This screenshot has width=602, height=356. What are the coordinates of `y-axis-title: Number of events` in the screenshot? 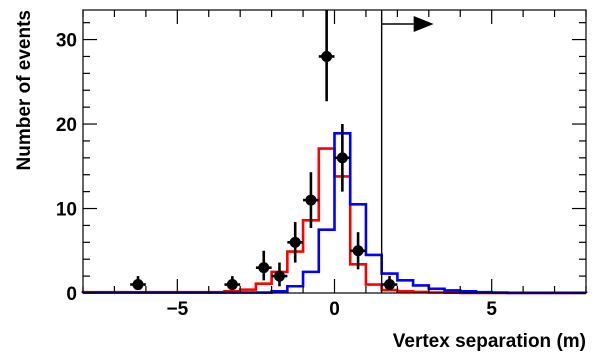 It's located at (24, 90).